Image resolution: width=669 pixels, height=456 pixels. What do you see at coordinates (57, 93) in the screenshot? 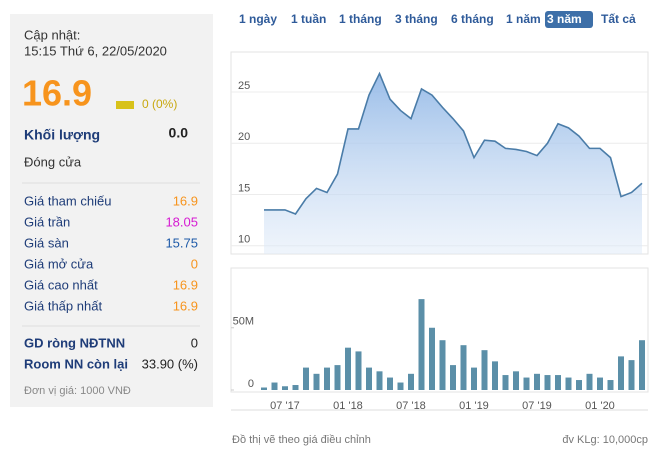
I see `price: 16.9` at bounding box center [57, 93].